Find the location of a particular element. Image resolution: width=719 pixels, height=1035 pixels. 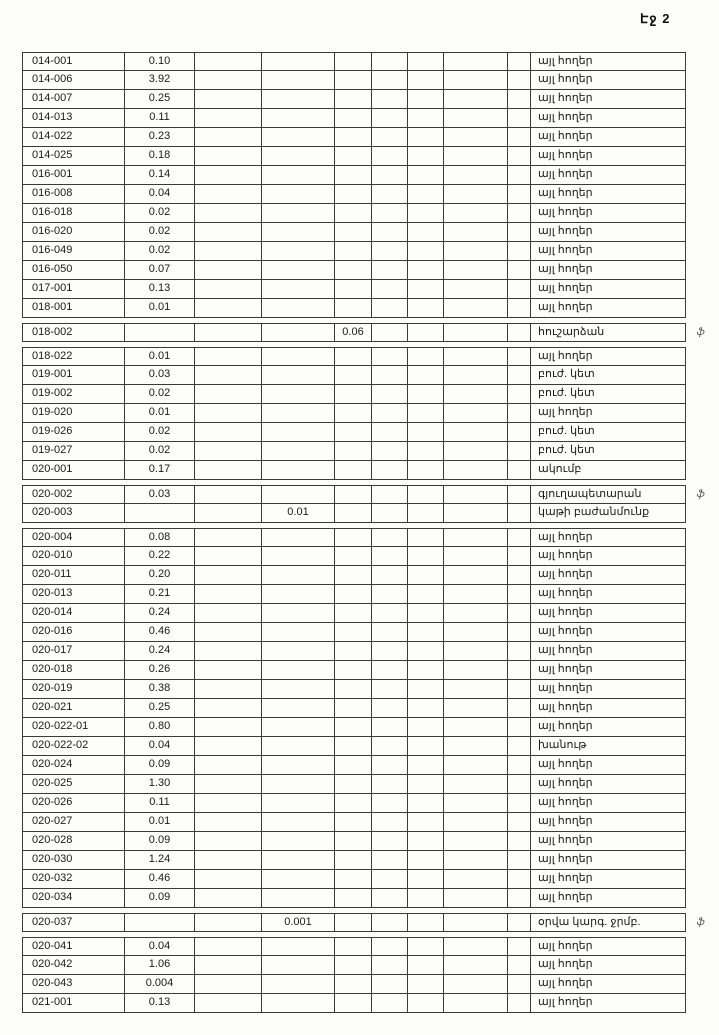

area-value-cell: 0.01 is located at coordinates (160, 413).